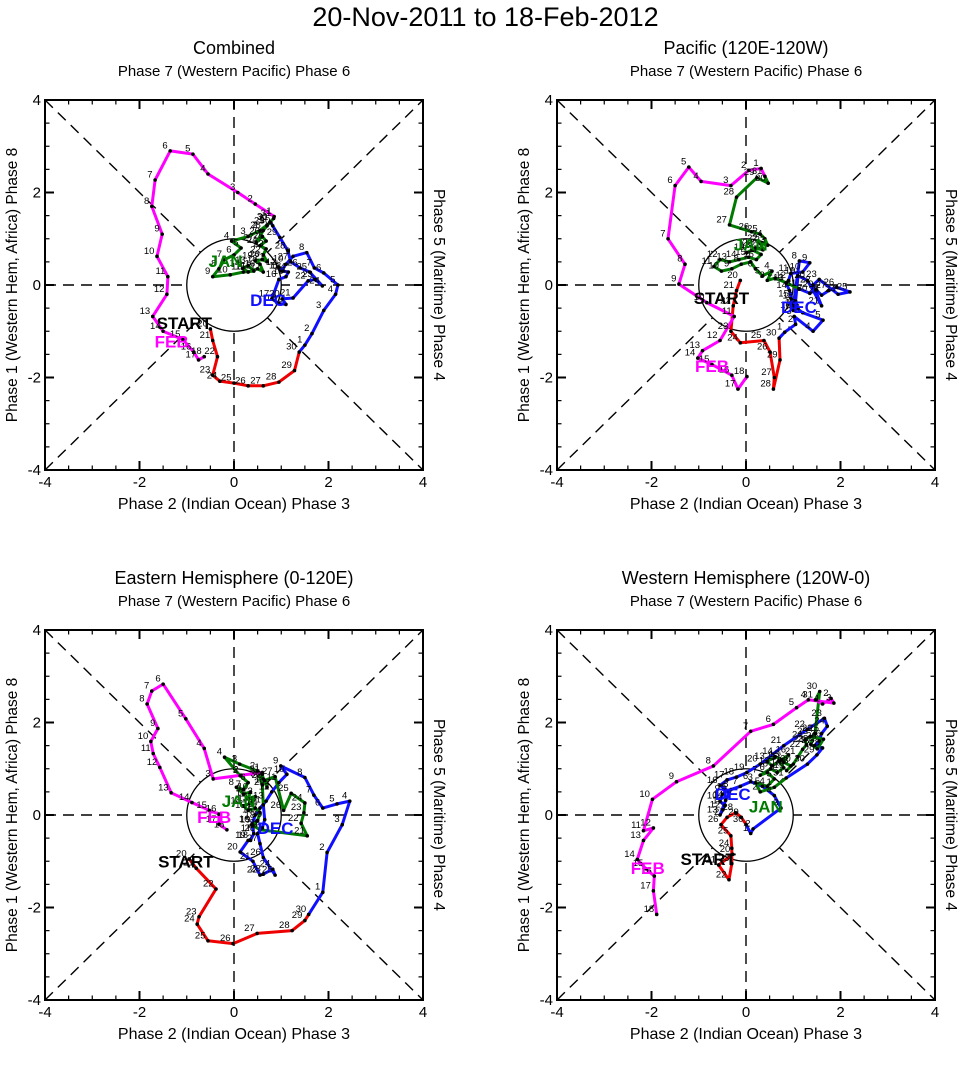 The height and width of the screenshot is (1088, 971). What do you see at coordinates (231, 782) in the screenshot?
I see `day-number-label: 8` at bounding box center [231, 782].